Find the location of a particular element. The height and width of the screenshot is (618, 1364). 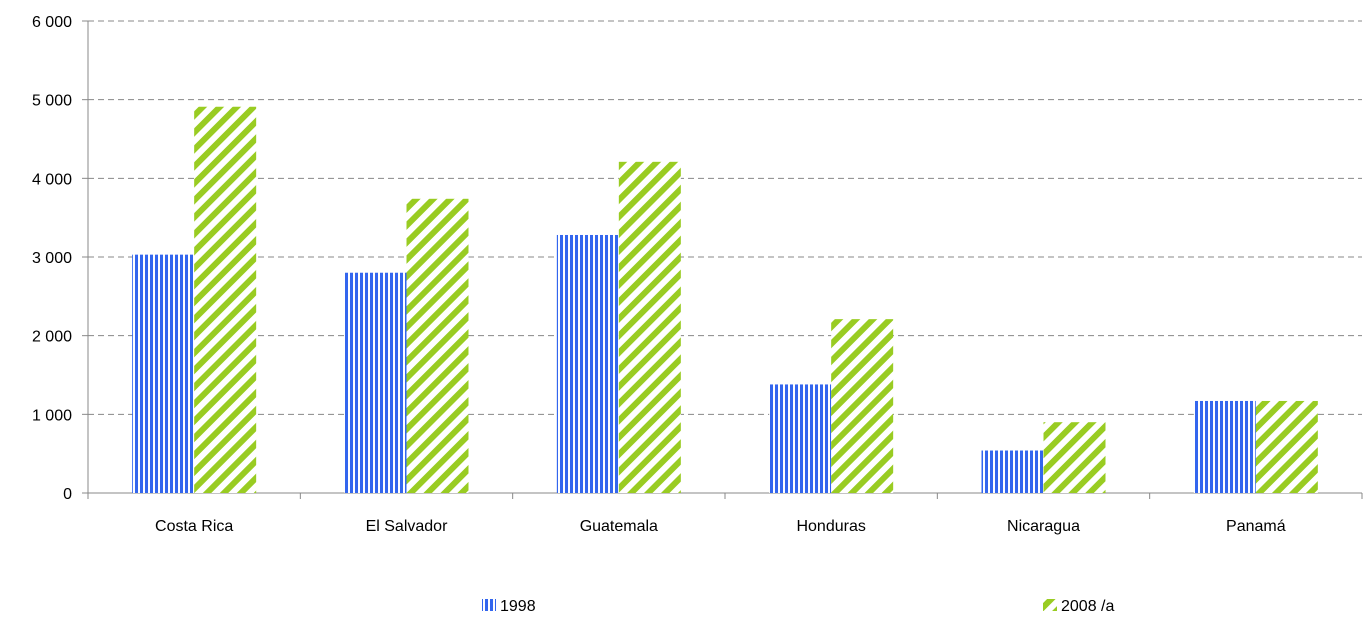

y-tick-label: 0 is located at coordinates (67, 494).